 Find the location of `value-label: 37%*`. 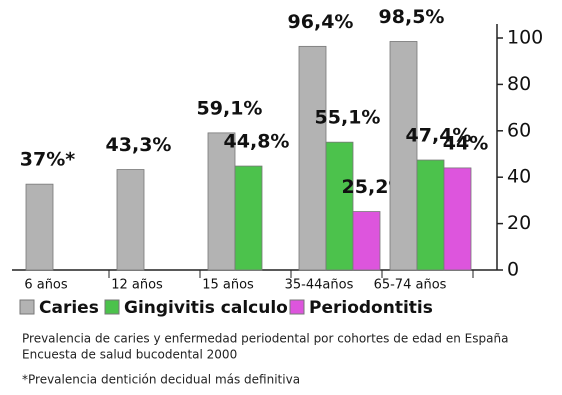

value-label: 37%* is located at coordinates (47, 160).